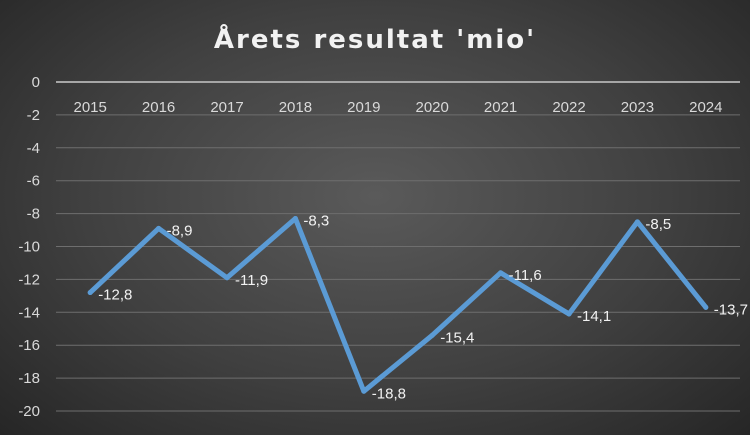 Image resolution: width=750 pixels, height=435 pixels. I want to click on data-label: -12,8, so click(115, 295).